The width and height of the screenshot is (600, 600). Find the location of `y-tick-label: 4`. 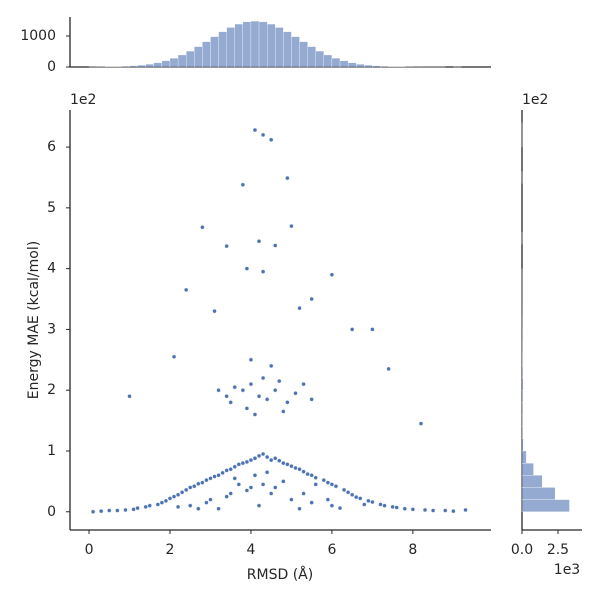

y-tick-label: 4 is located at coordinates (51, 269).